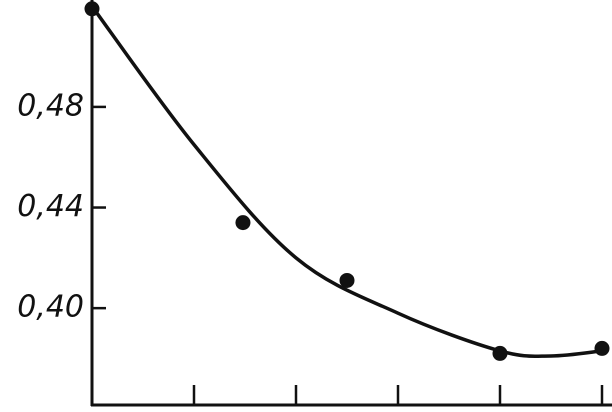 This screenshot has height=412, width=612. Describe the element at coordinates (50, 105) in the screenshot. I see `y-tick-label: 0,48` at that location.